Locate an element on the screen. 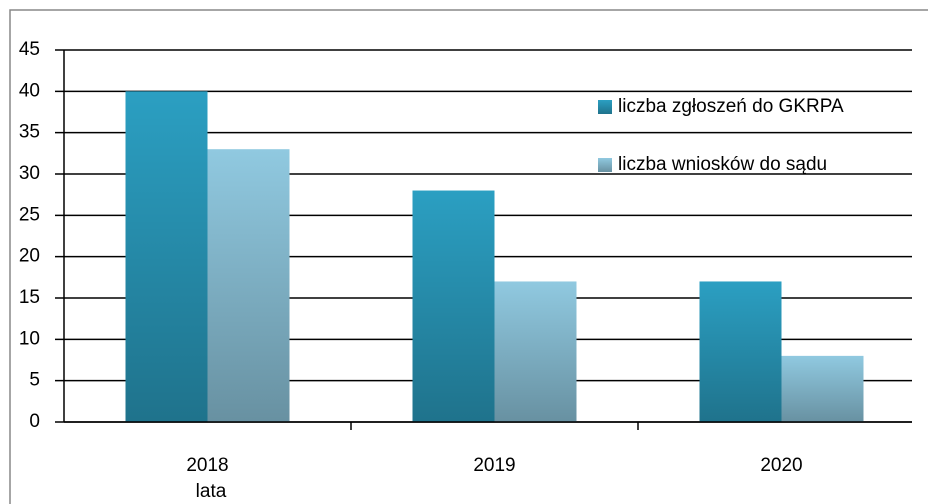 This screenshot has width=928, height=504. y-tick-label: 5 is located at coordinates (34, 380).